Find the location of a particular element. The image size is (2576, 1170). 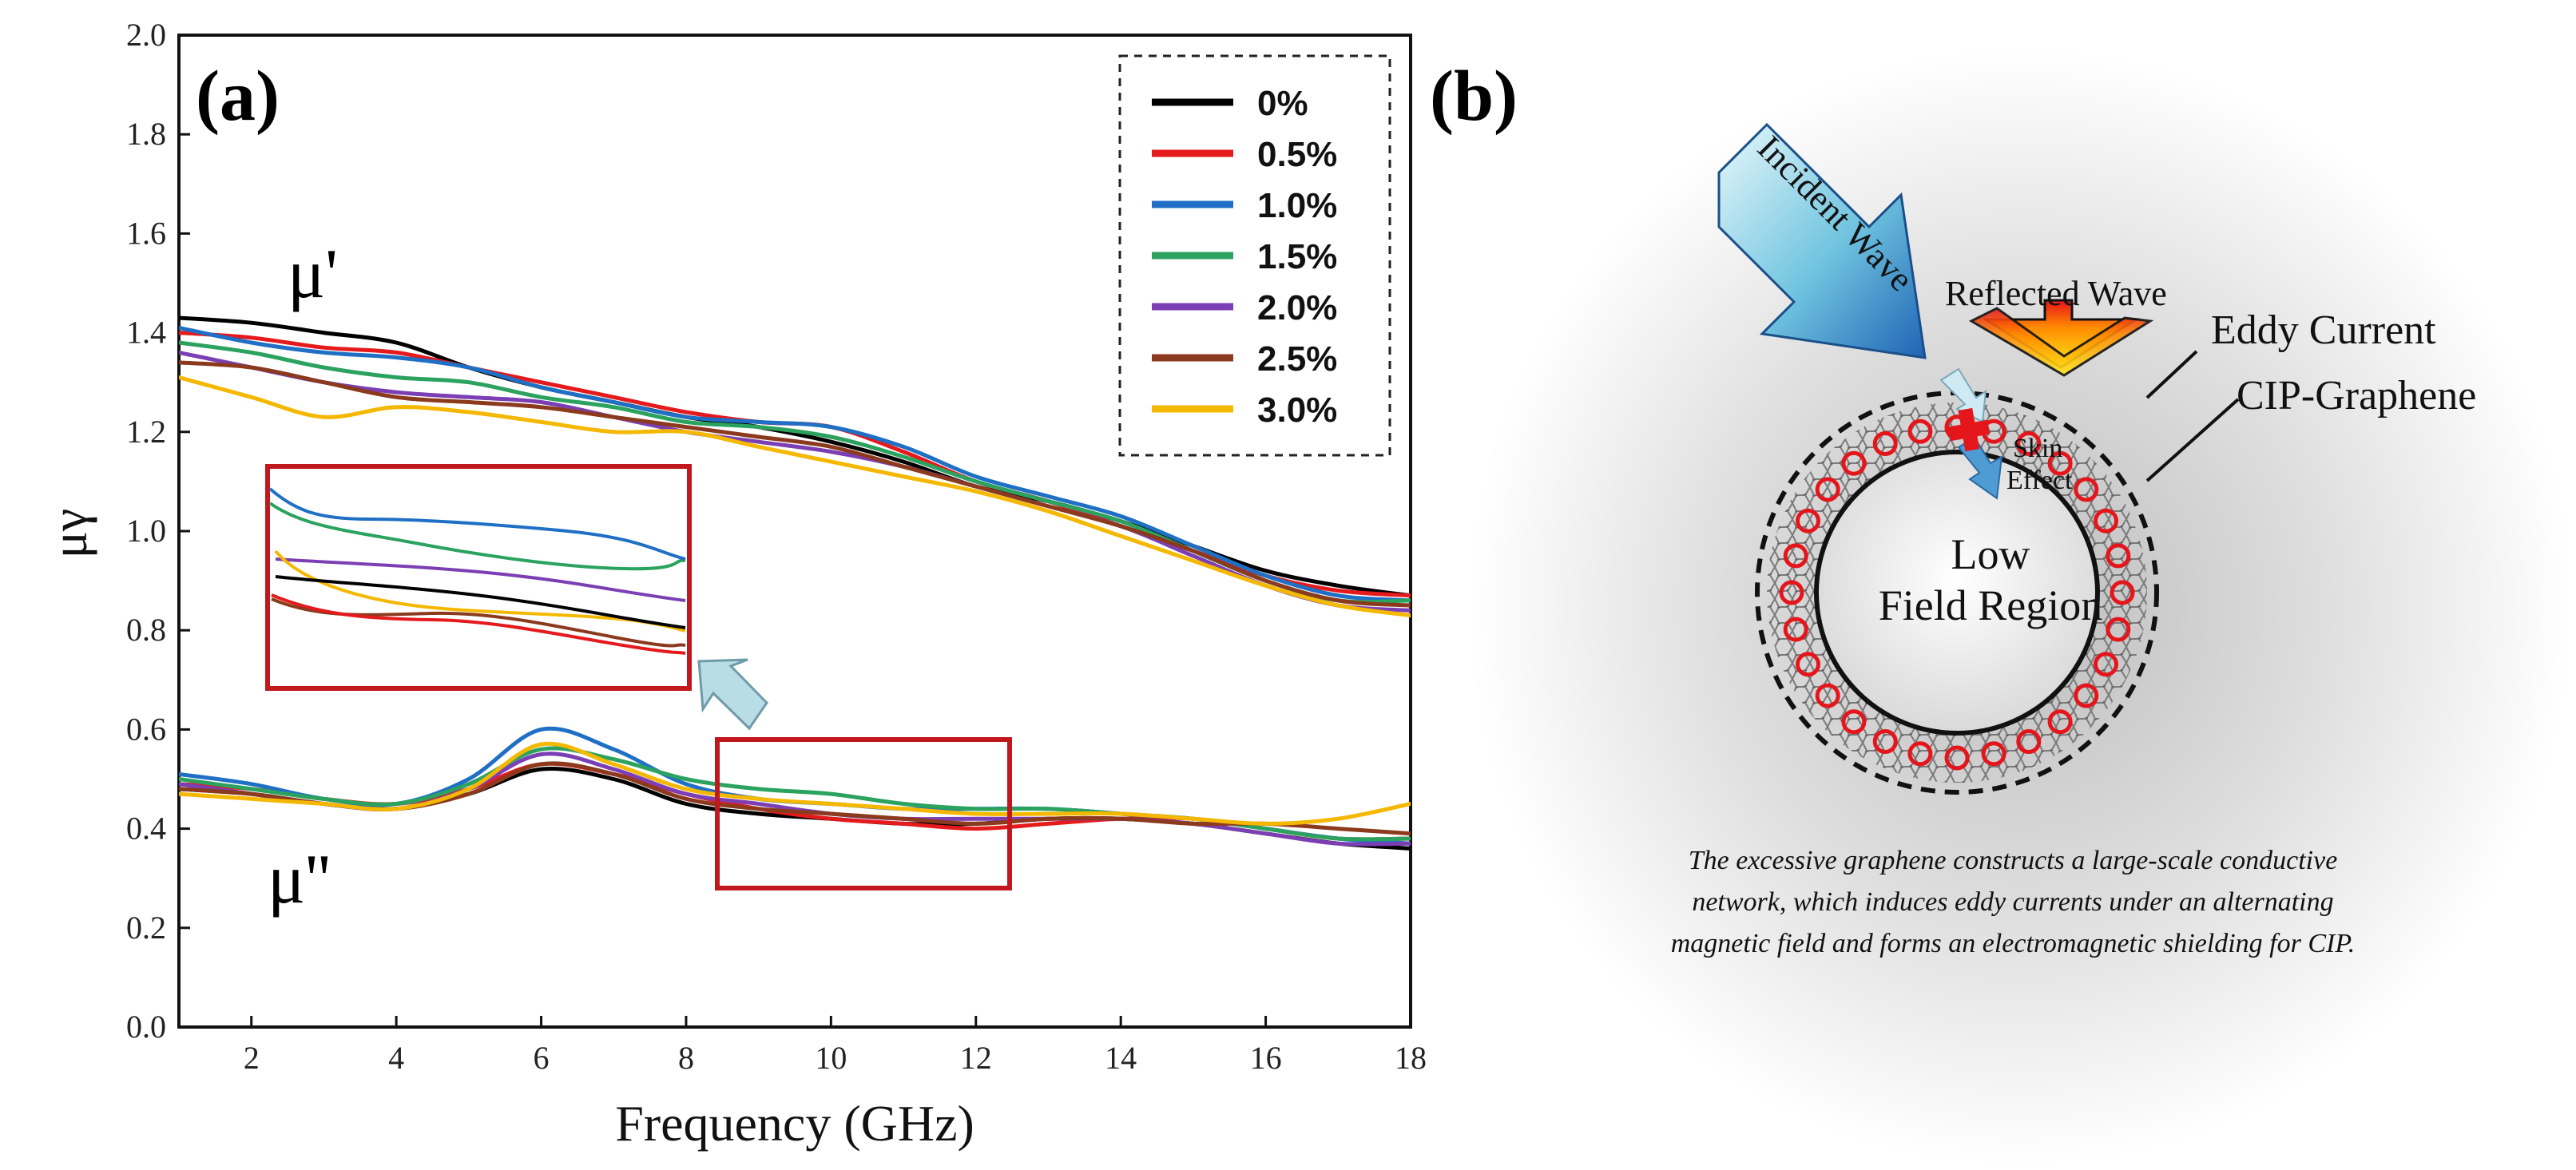

legend-label: 0% is located at coordinates (1282, 103).